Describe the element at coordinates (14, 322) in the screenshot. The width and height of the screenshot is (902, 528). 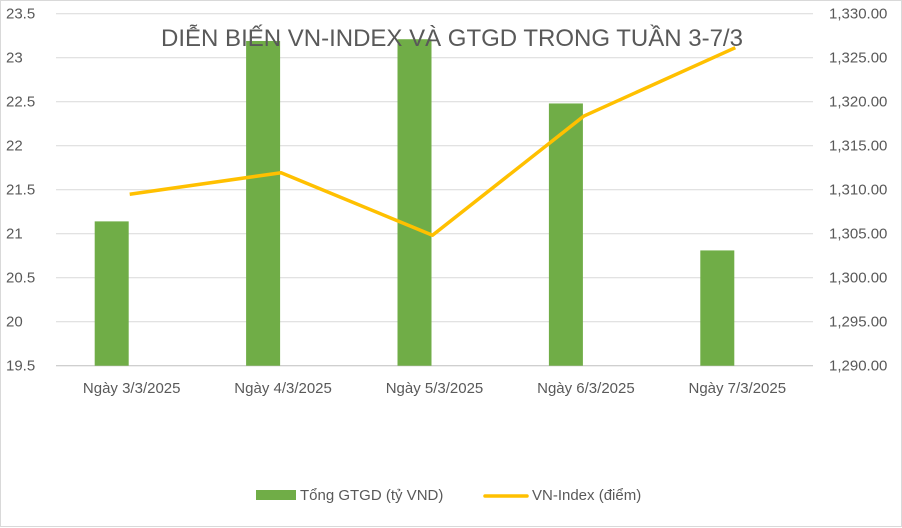
I see `left-axis-tick: 20` at that location.